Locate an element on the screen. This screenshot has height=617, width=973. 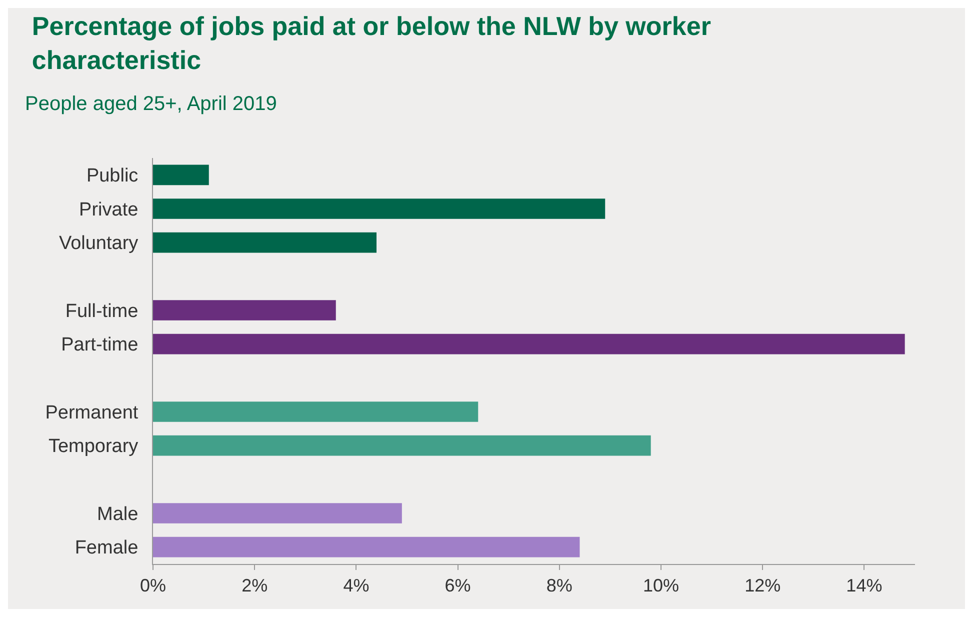
x-tick-label: 2% is located at coordinates (255, 586).